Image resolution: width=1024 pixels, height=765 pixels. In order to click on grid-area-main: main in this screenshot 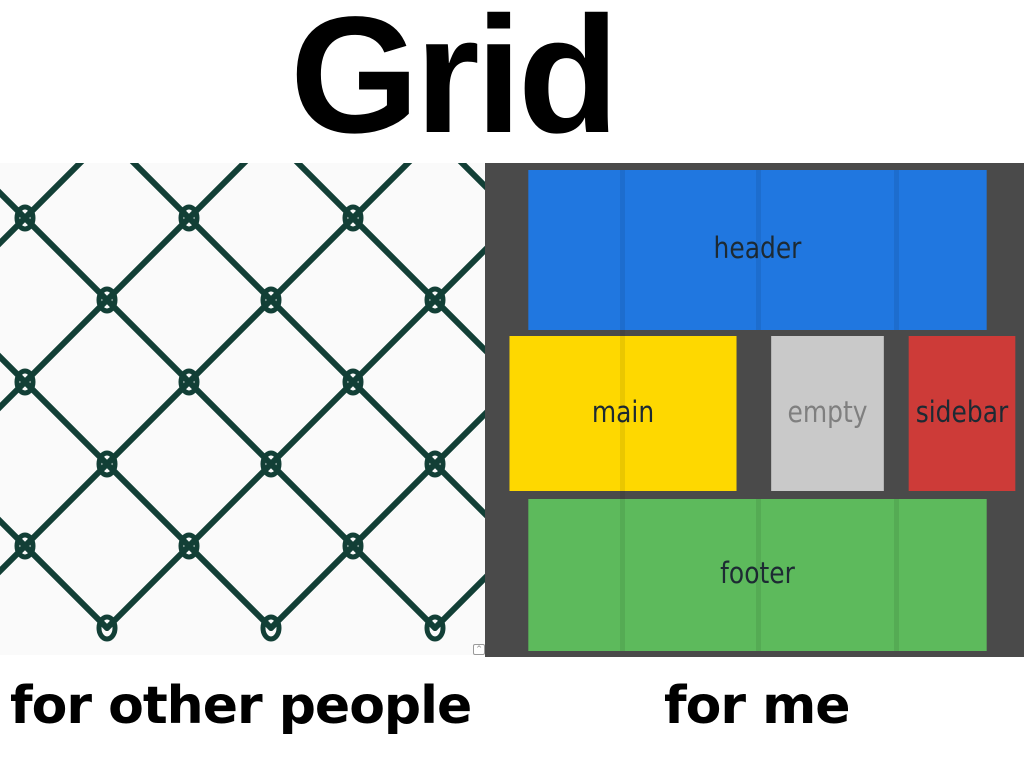, I will do `click(623, 413)`.